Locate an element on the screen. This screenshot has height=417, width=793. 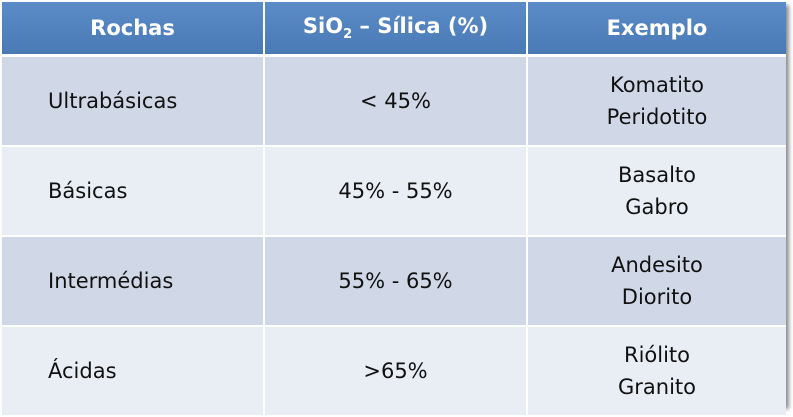
cell-text: 55% - 65% is located at coordinates (395, 281).